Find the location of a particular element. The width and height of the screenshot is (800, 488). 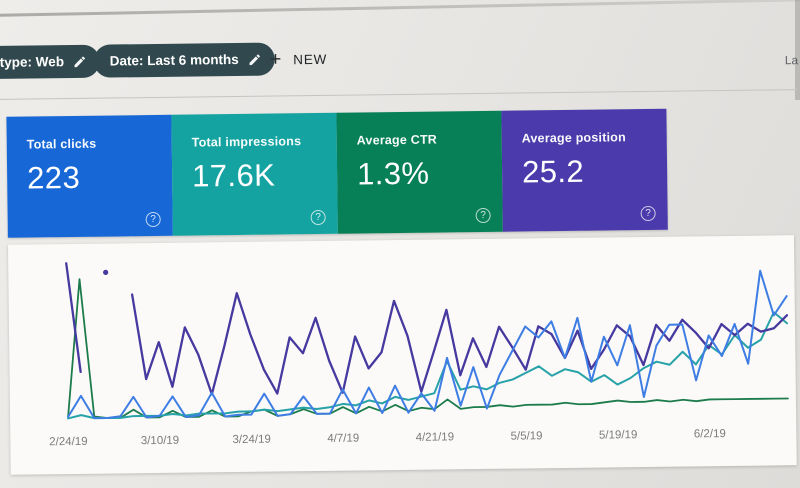

x-axis-label: 5/19/19 is located at coordinates (618, 435).